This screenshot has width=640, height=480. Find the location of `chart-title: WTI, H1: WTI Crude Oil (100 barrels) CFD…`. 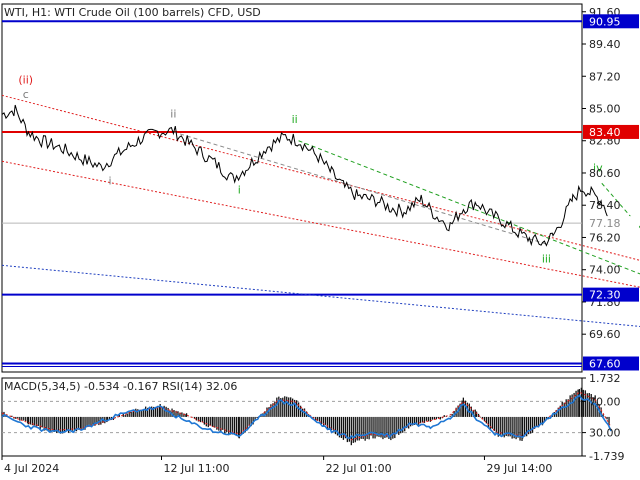

chart-title: WTI, H1: WTI Crude Oil (100 barrels) CFD… is located at coordinates (132, 12).